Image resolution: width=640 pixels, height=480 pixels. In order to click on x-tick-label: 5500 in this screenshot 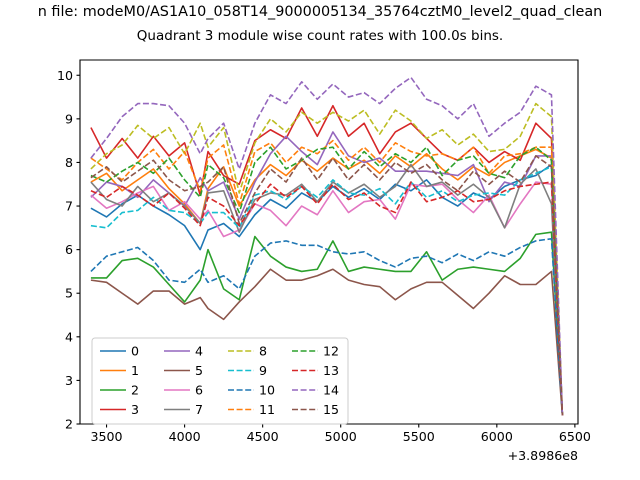, I will do `click(419, 436)`.